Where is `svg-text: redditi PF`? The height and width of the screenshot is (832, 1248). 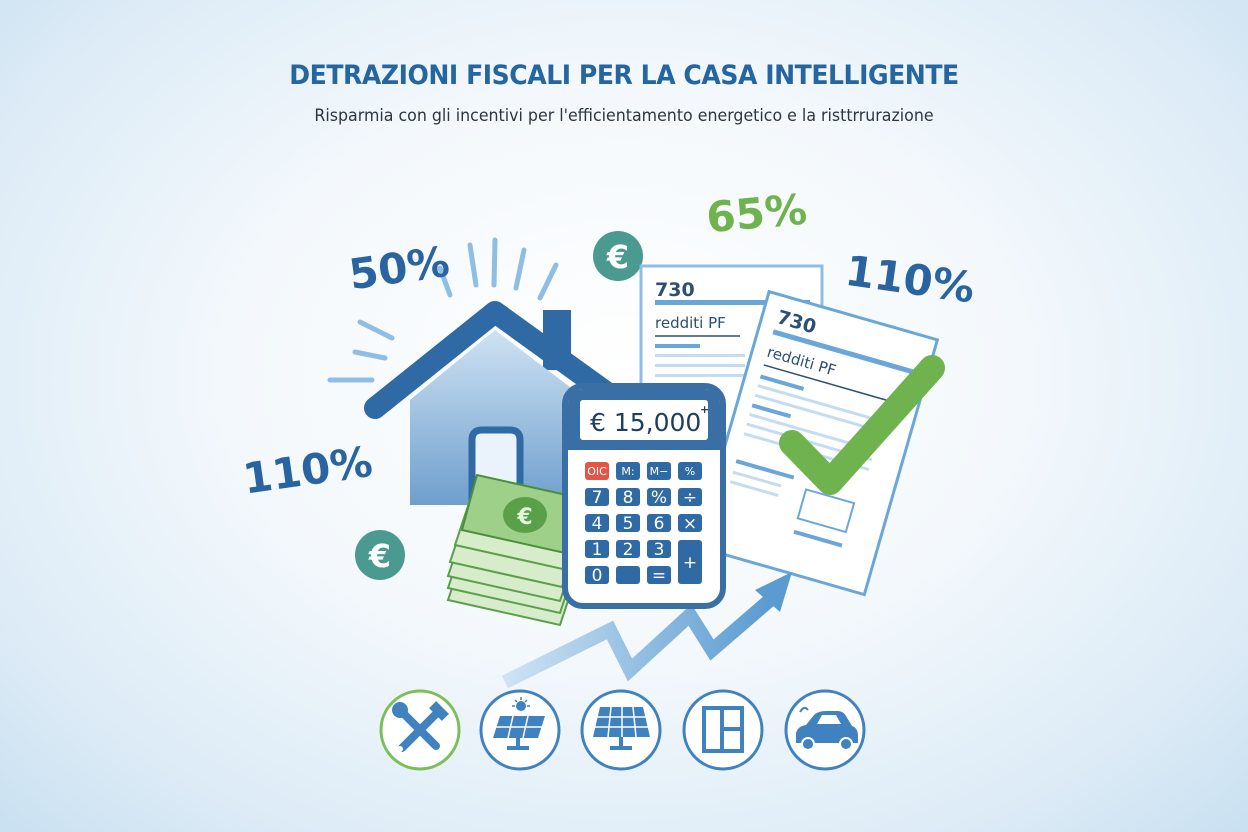
svg-text: redditi PF is located at coordinates (690, 323).